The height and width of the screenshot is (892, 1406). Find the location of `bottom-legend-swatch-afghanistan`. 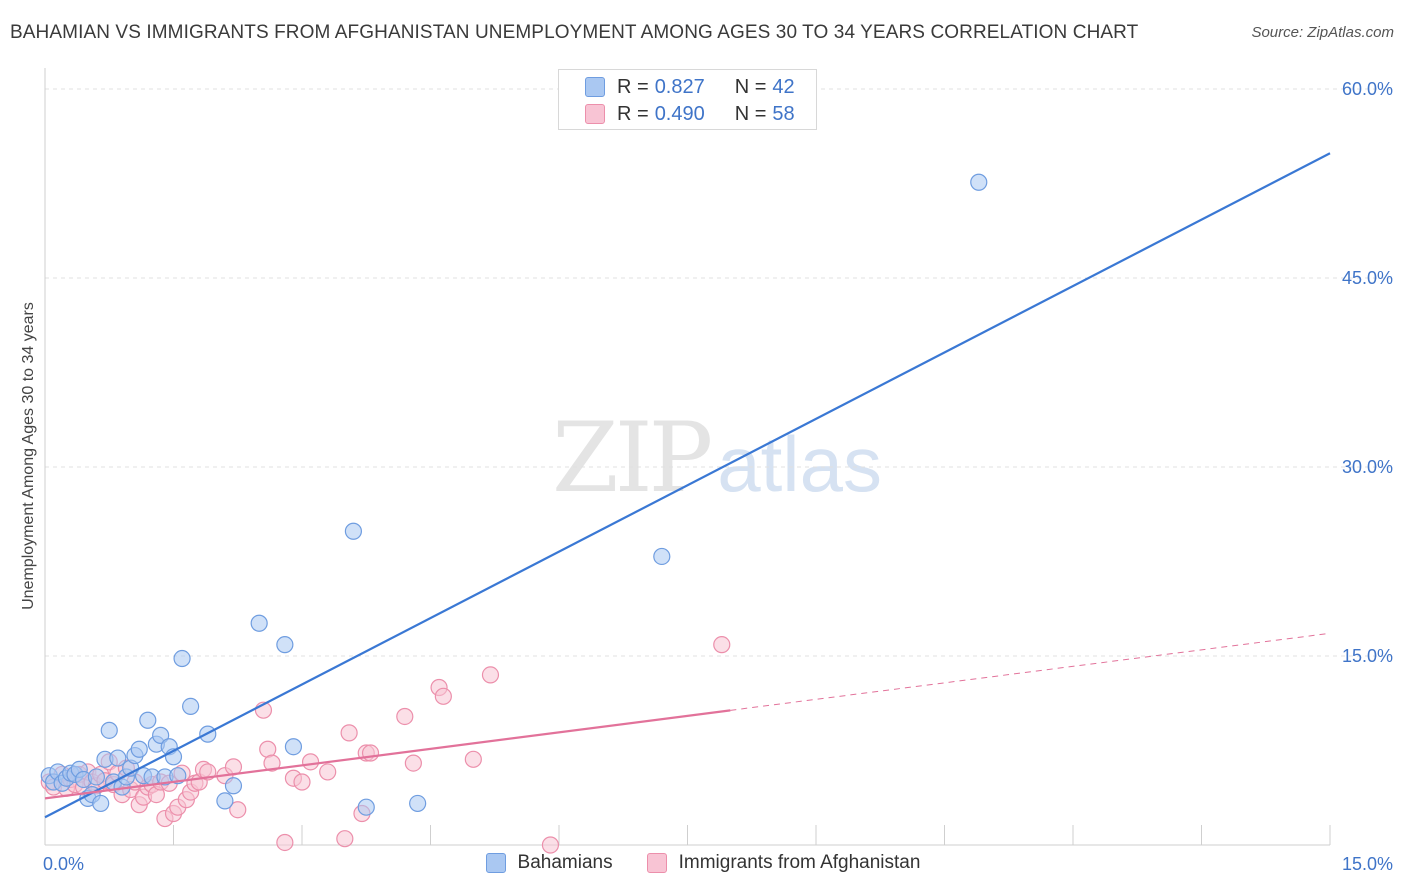

bottom-legend-swatch-afghanistan is located at coordinates (656, 863).